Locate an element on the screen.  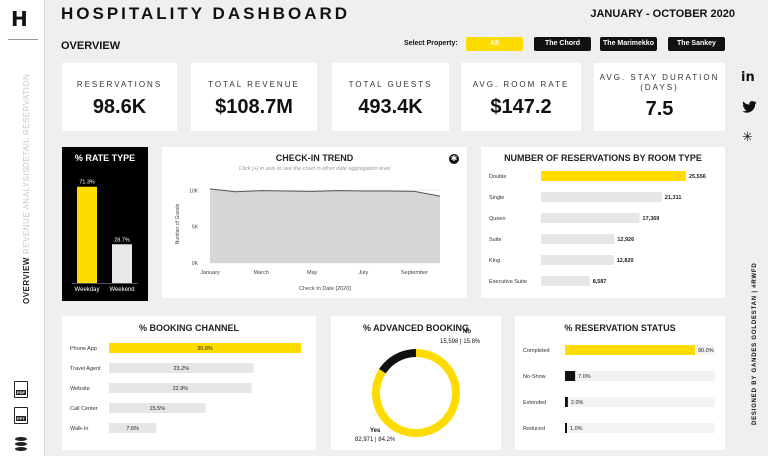
data-label: 15.5% is located at coordinates (158, 409).